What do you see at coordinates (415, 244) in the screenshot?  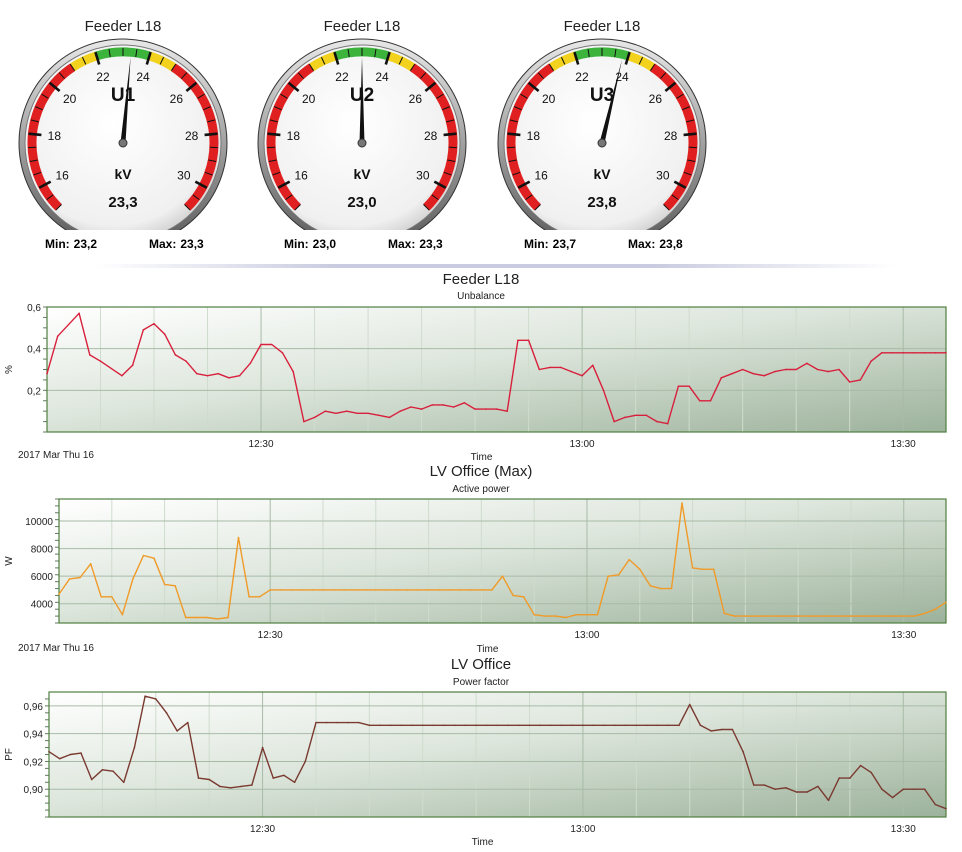 I see `gauge-max: Max: 23,3` at bounding box center [415, 244].